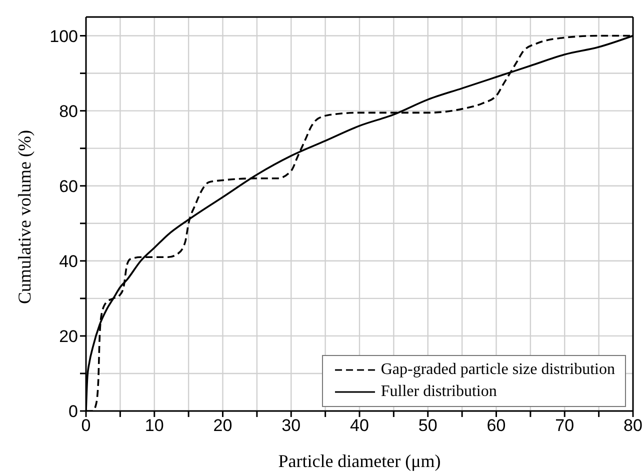 This screenshot has width=644, height=475. What do you see at coordinates (86, 426) in the screenshot?
I see `x-tick-label: 0` at bounding box center [86, 426].